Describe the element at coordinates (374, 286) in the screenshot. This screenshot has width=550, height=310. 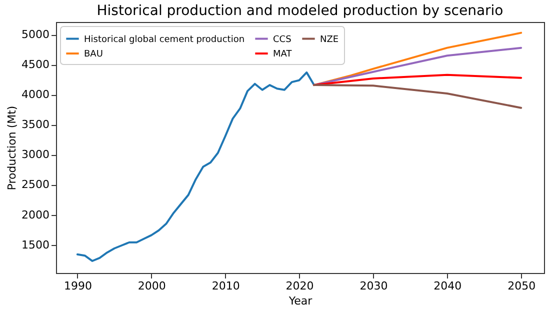
I see `x-tick-label: 2030` at that location.